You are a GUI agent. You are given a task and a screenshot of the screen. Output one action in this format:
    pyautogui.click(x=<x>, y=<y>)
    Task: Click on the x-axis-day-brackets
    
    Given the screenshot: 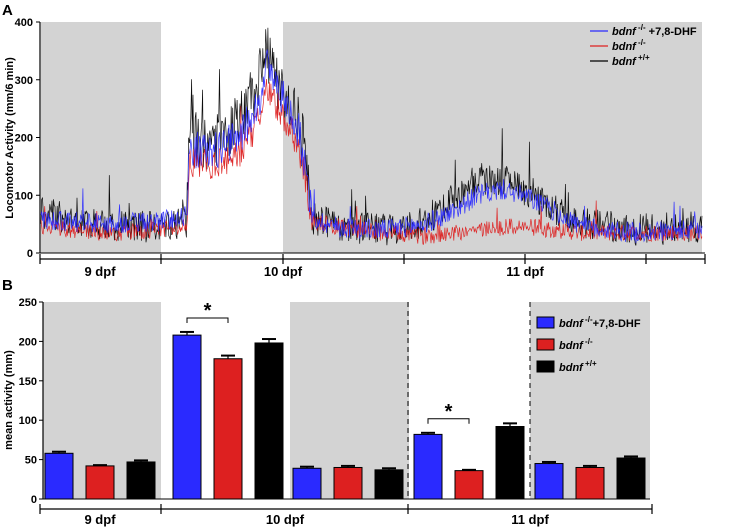 What is the action you would take?
    pyautogui.click(x=372, y=259)
    